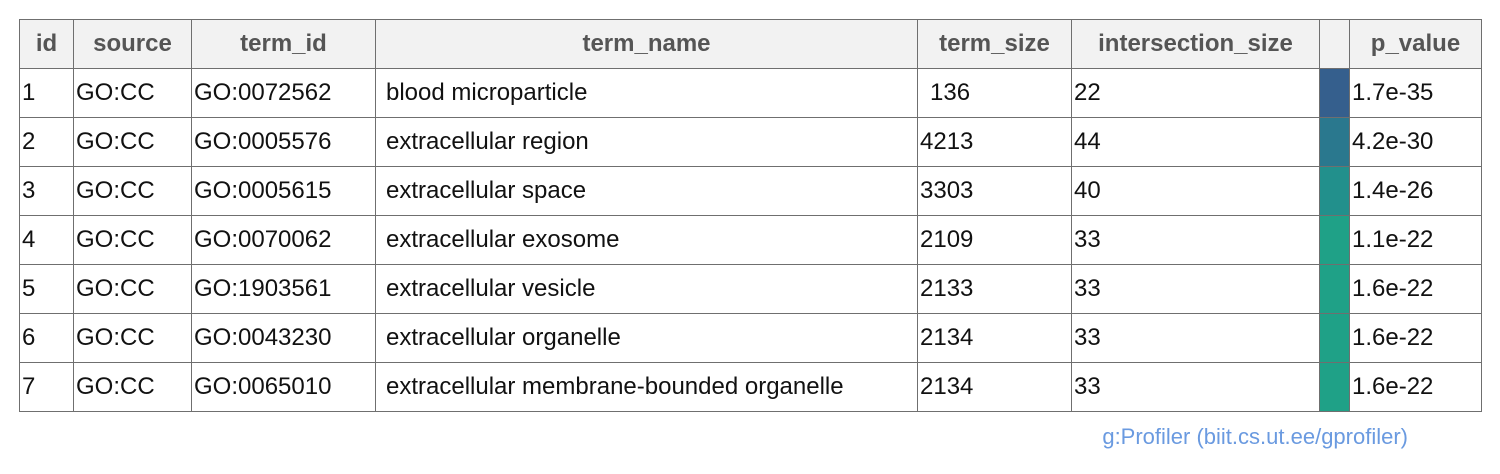 The width and height of the screenshot is (1500, 474). What do you see at coordinates (1415, 142) in the screenshot?
I see `cell-p-value: 4.2e-30` at bounding box center [1415, 142].